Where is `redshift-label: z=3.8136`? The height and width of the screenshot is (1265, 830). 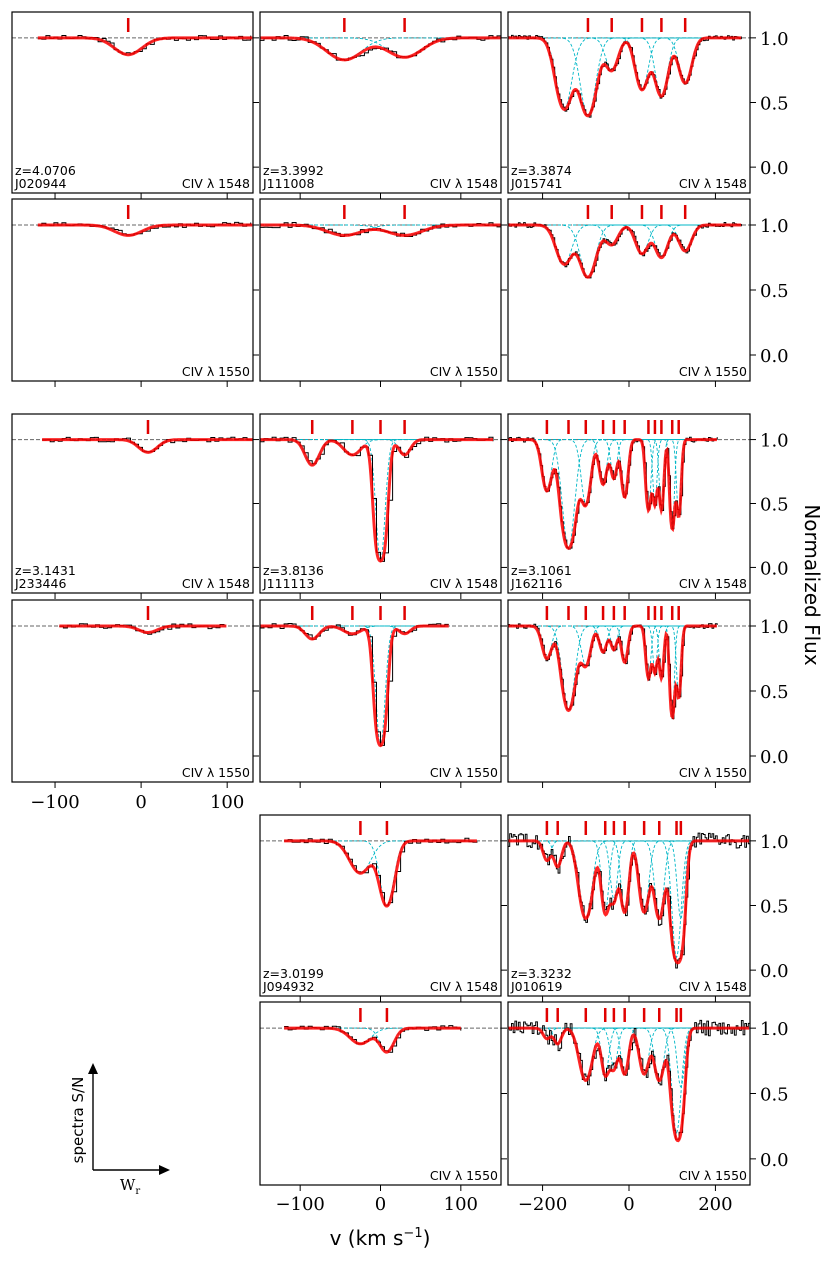 redshift-label: z=3.8136 is located at coordinates (293, 570).